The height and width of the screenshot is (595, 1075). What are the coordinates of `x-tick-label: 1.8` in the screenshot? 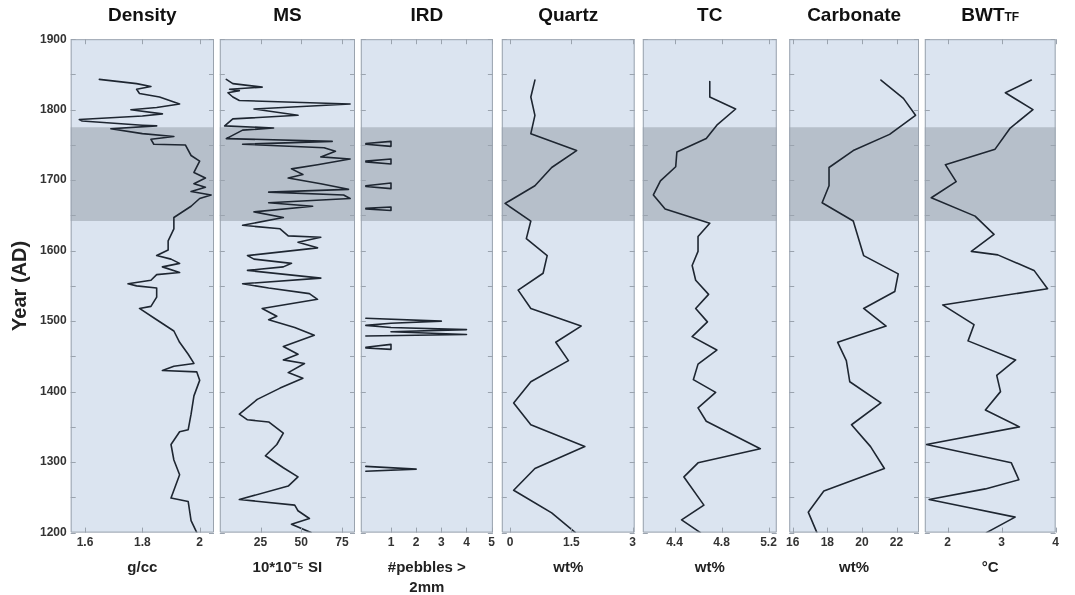 It's located at (143, 542).